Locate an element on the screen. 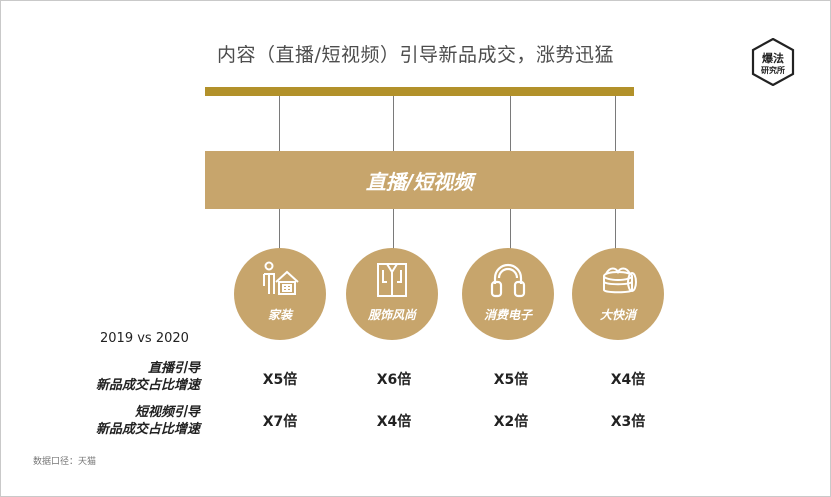 The height and width of the screenshot is (497, 831). category-label: 服饰风尚 is located at coordinates (391, 315).